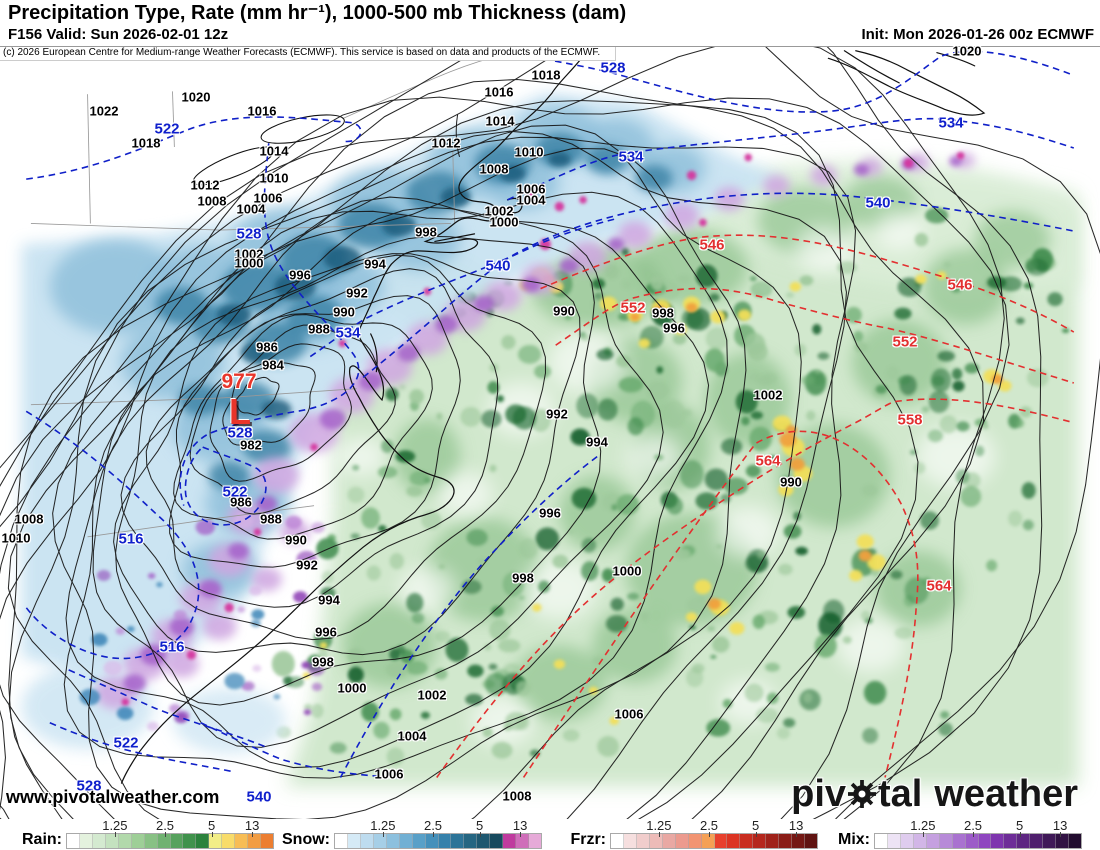 The width and height of the screenshot is (1100, 850). What do you see at coordinates (240, 411) in the screenshot?
I see `low-pressure-symbol: L` at bounding box center [240, 411].